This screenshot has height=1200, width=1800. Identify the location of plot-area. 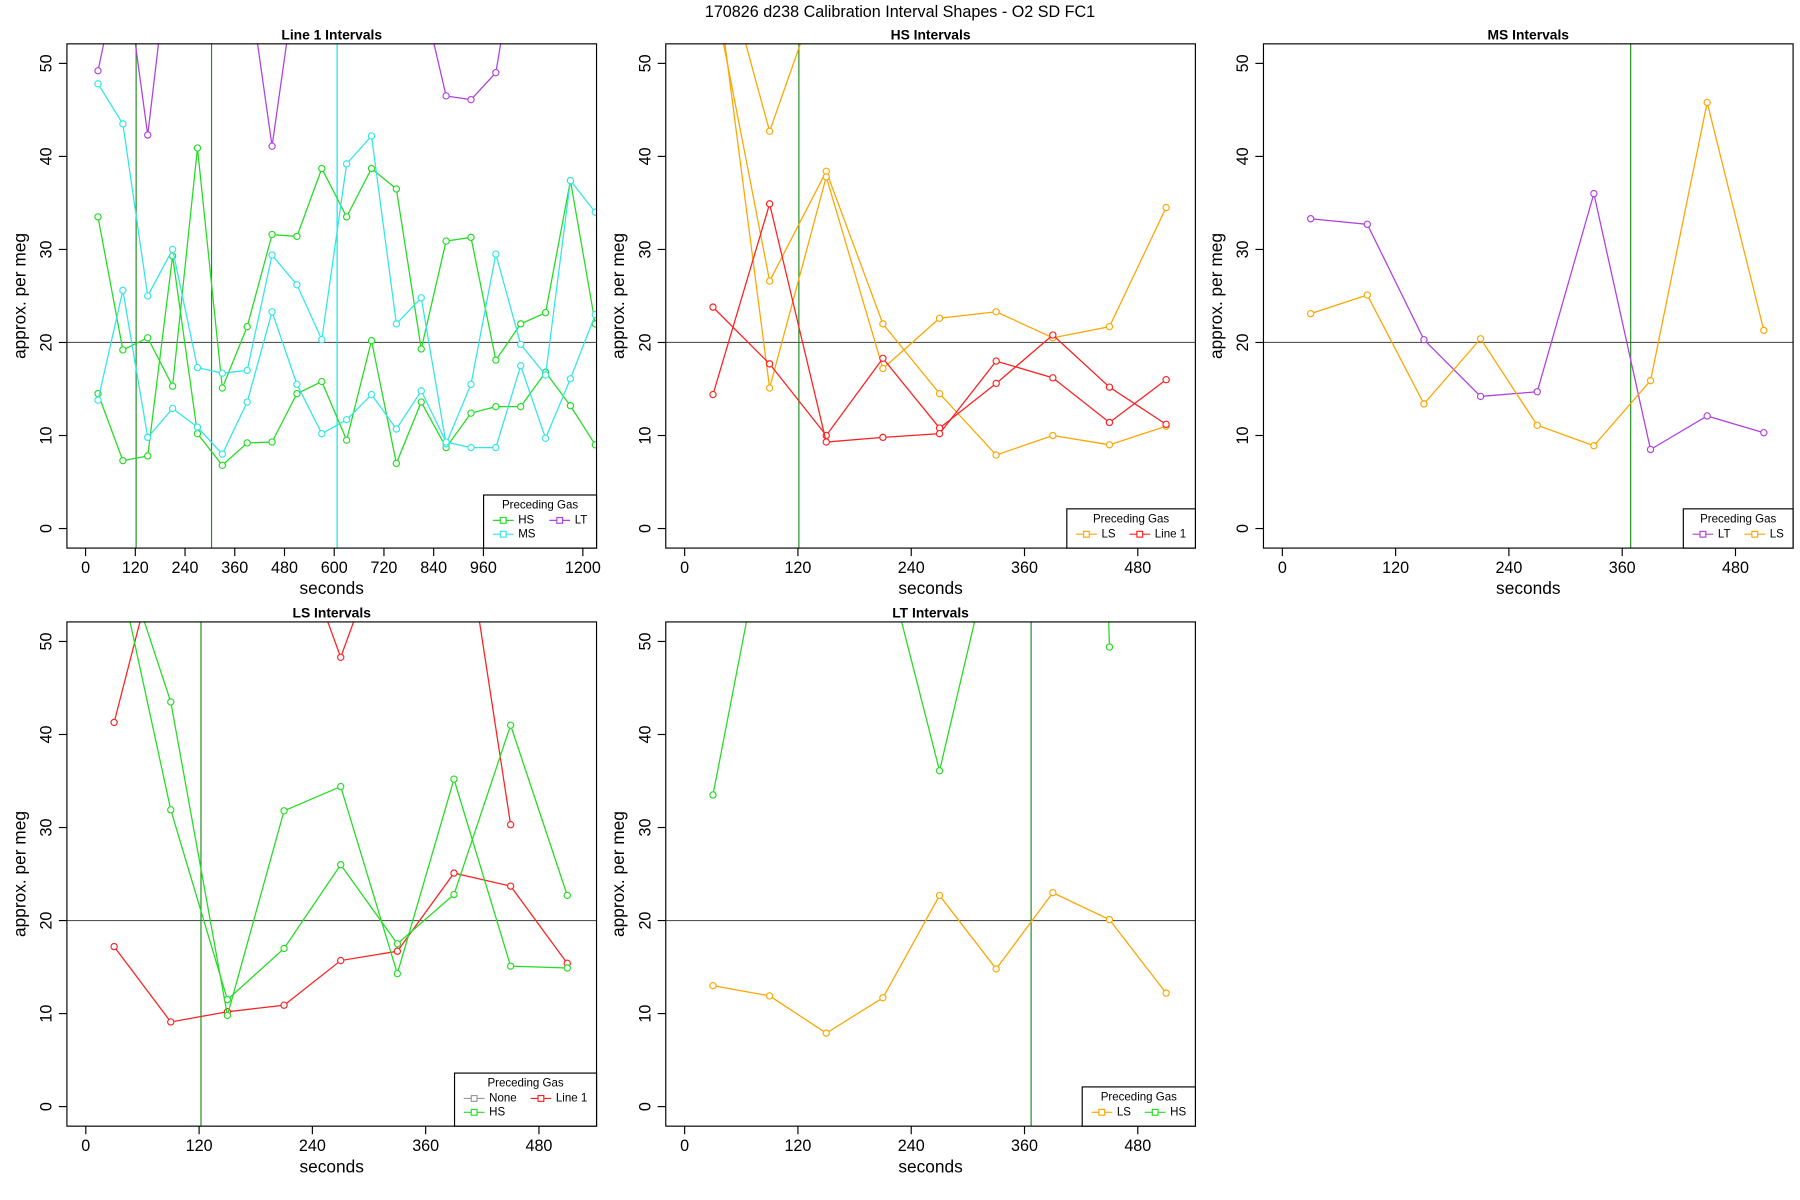
(331, 296).